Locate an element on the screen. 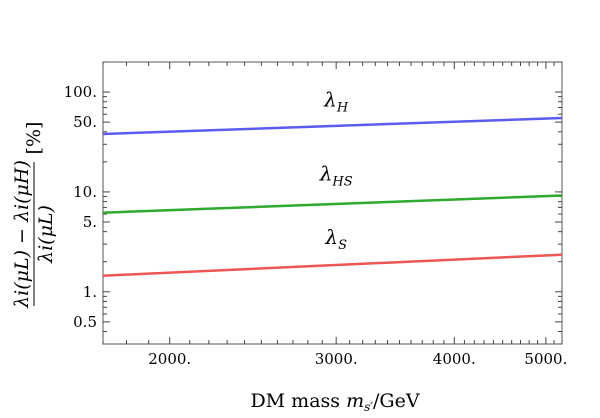 The image size is (600, 418). series-labels: λH λHS λS is located at coordinates (336, 170).